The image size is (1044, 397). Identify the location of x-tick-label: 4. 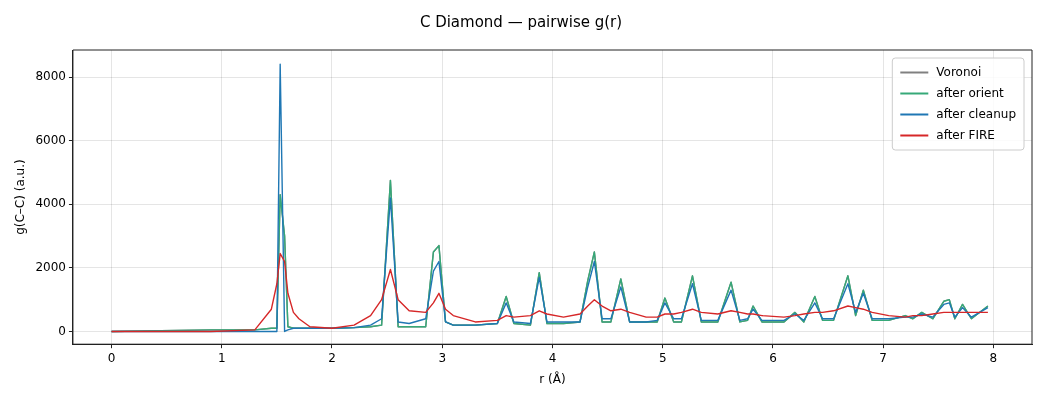
(552, 357).